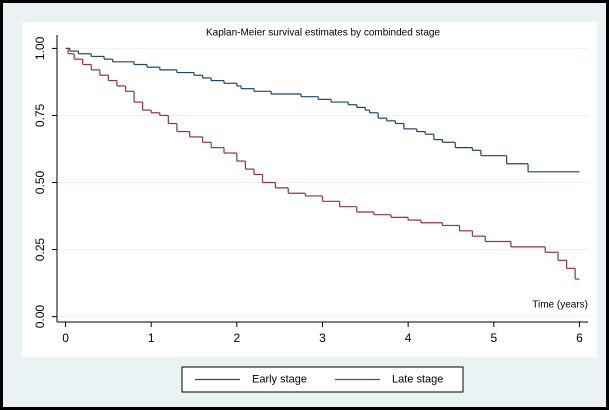  What do you see at coordinates (408, 338) in the screenshot?
I see `x-tick-label: 4` at bounding box center [408, 338].